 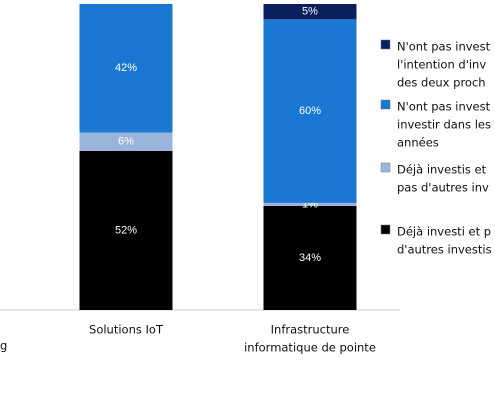 I want to click on data-label: 42%, so click(x=126, y=68).